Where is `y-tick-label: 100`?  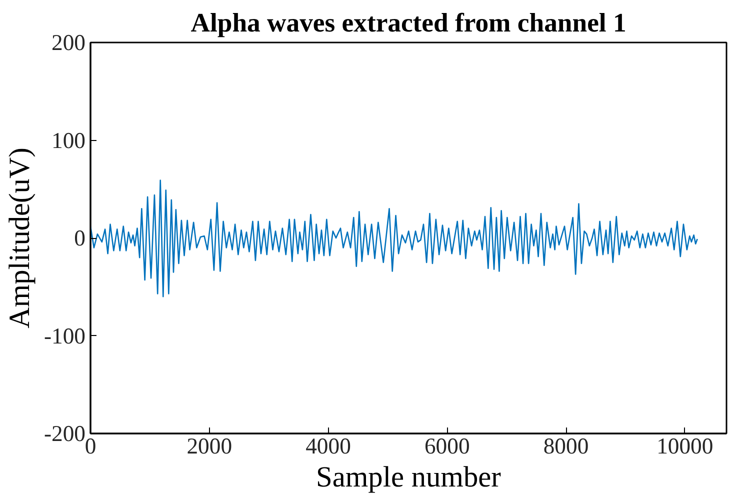
y-tick-label: 100 is located at coordinates (69, 140).